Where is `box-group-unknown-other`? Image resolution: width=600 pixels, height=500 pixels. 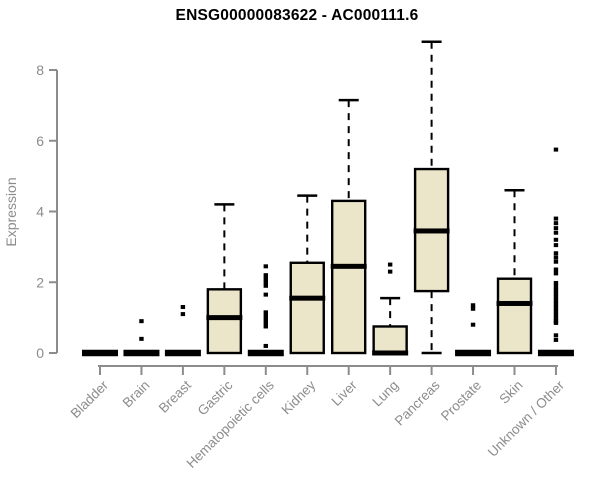 box-group-unknown-other is located at coordinates (555, 252).